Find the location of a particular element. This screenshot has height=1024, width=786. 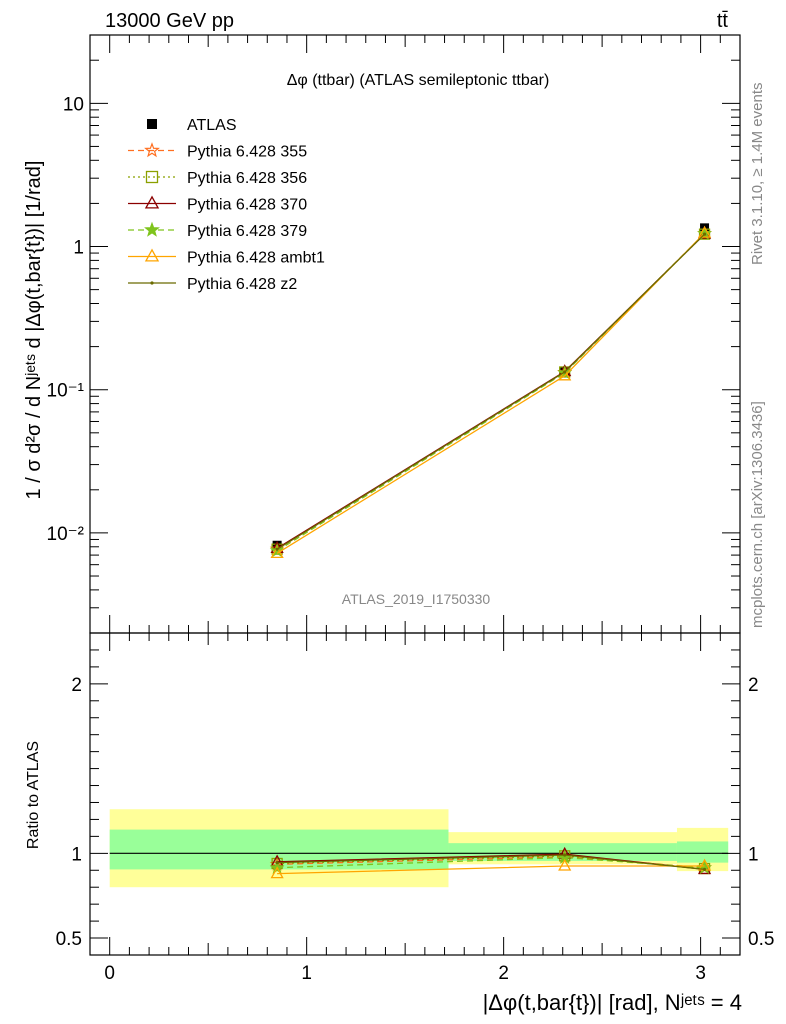

main-y-tick-label: 10⁻¹ is located at coordinates (66, 391).